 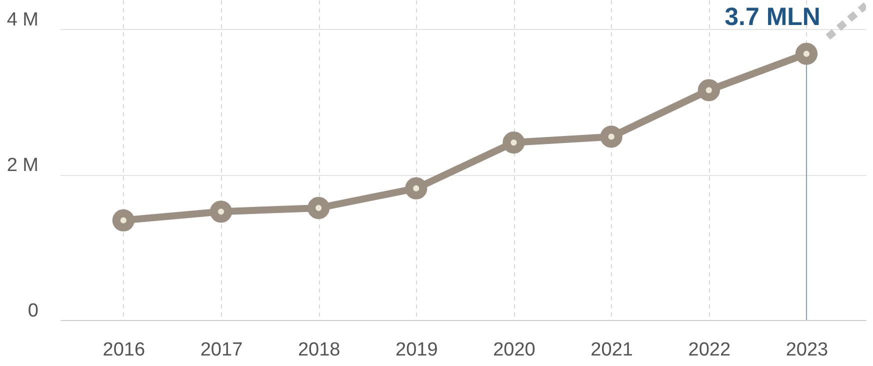 I want to click on x-tick-label: 2019, so click(x=417, y=350).